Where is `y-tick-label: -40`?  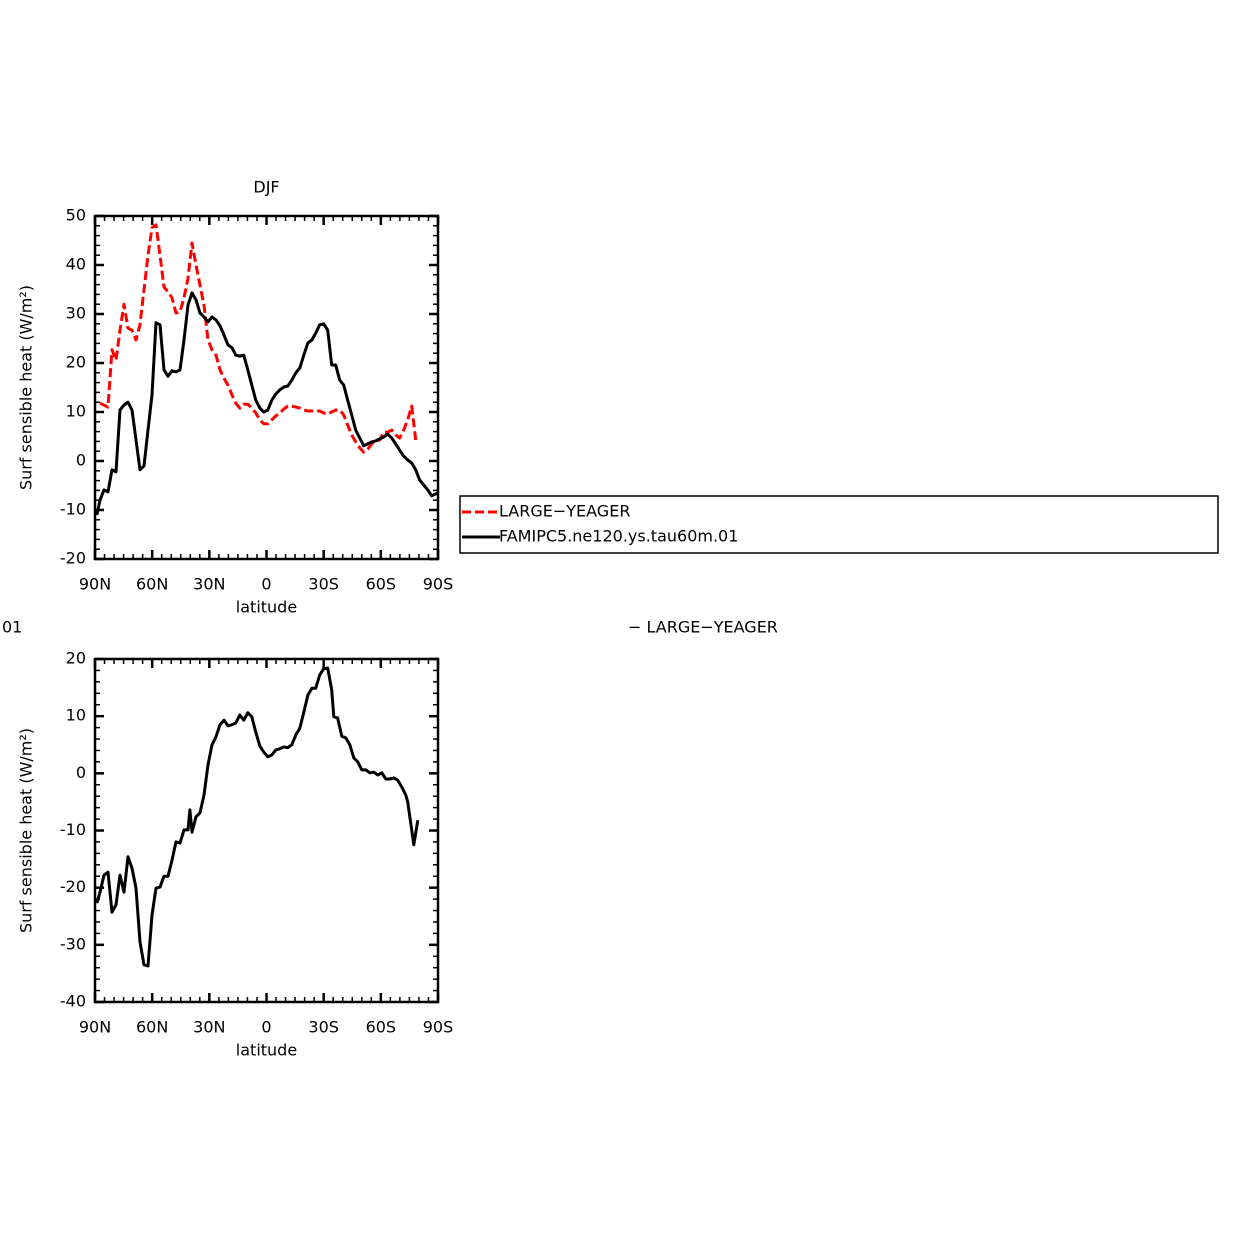 y-tick-label: -40 is located at coordinates (73, 1001).